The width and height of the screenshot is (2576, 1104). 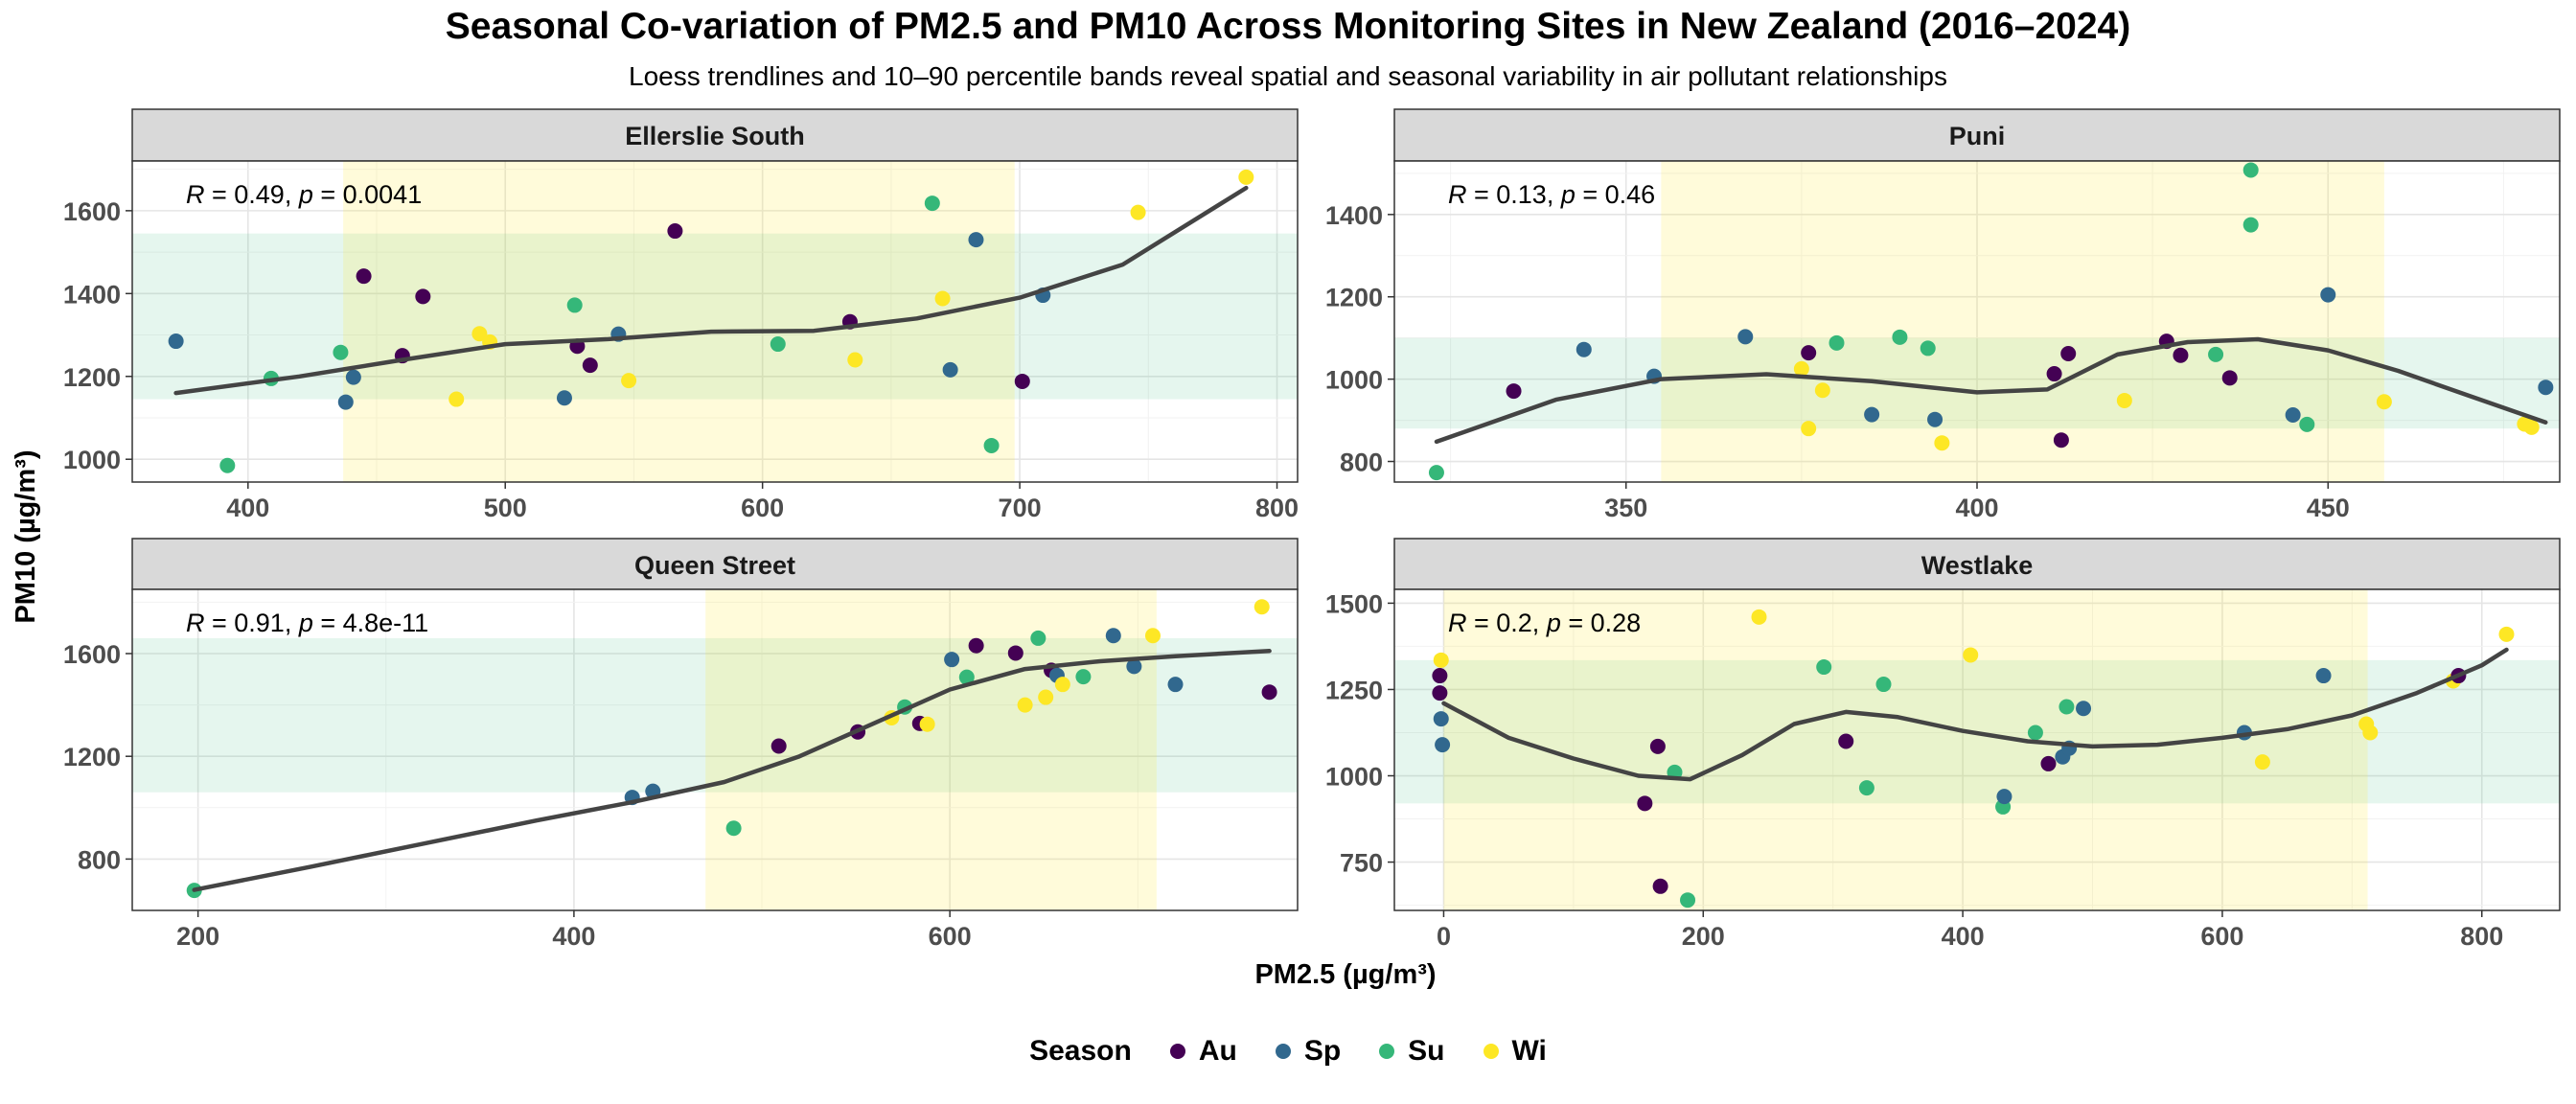 What do you see at coordinates (367, 194) in the screenshot?
I see `annotation-part: = 0.0041` at bounding box center [367, 194].